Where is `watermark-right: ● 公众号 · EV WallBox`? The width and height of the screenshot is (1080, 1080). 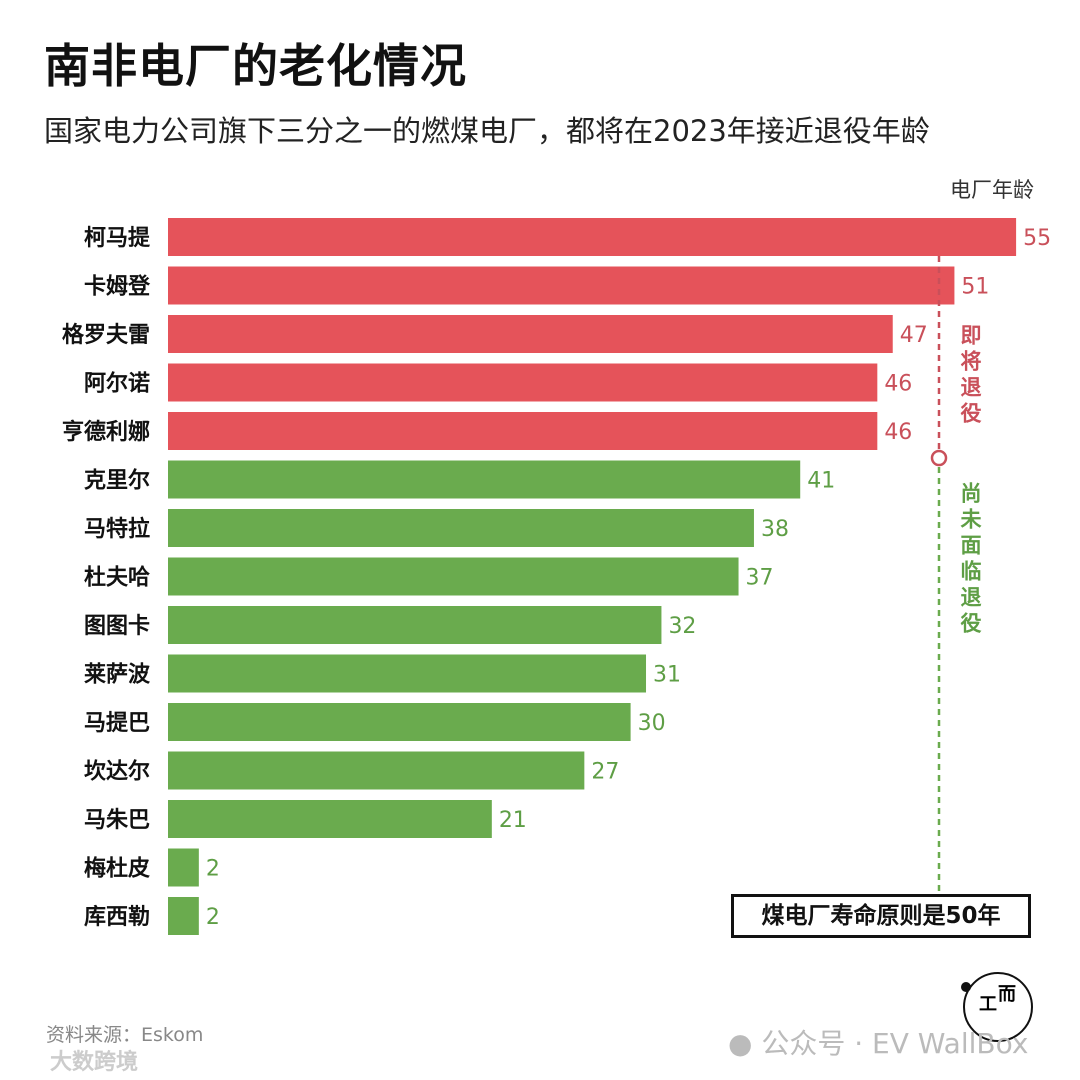
watermark-right: ● 公众号 · EV WallBox is located at coordinates (878, 1042).